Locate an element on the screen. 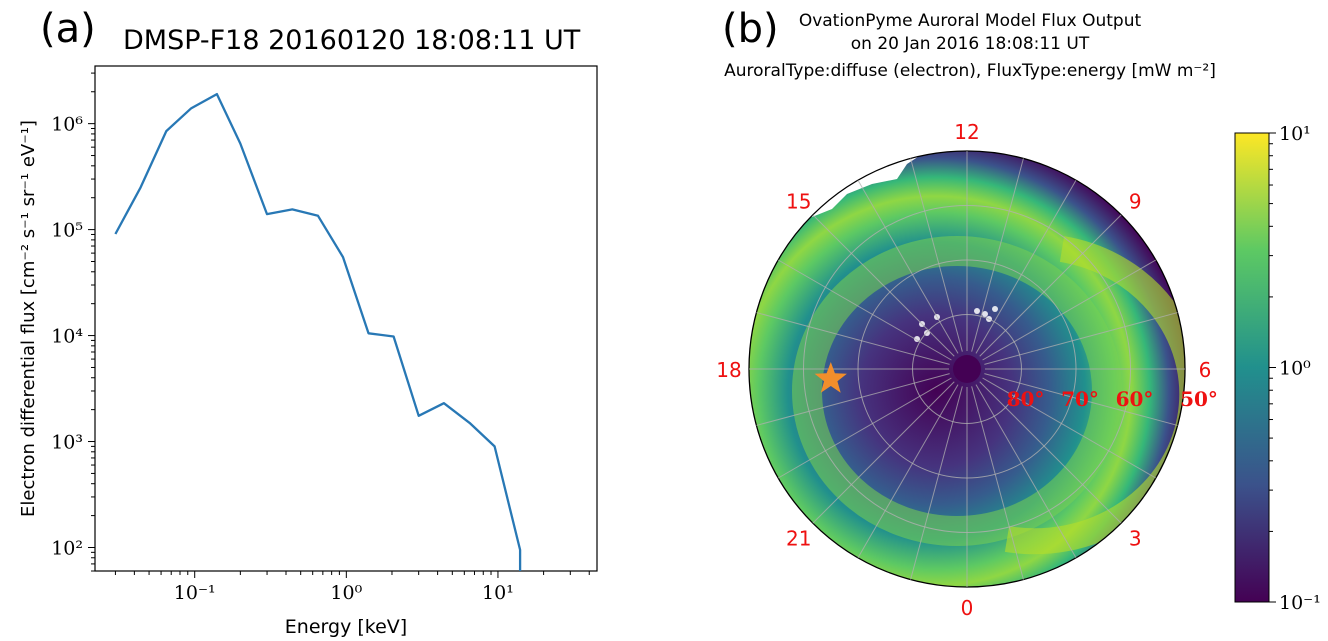 Image resolution: width=1328 pixels, height=641 pixels. mlt-label: 21 is located at coordinates (798, 538).